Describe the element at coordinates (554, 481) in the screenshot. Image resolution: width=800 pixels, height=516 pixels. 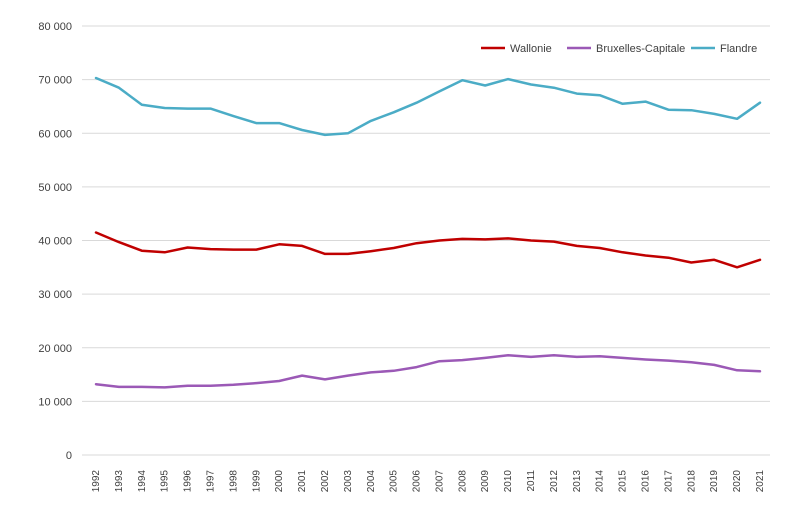
I see `x-tick-label: 2012` at that location.